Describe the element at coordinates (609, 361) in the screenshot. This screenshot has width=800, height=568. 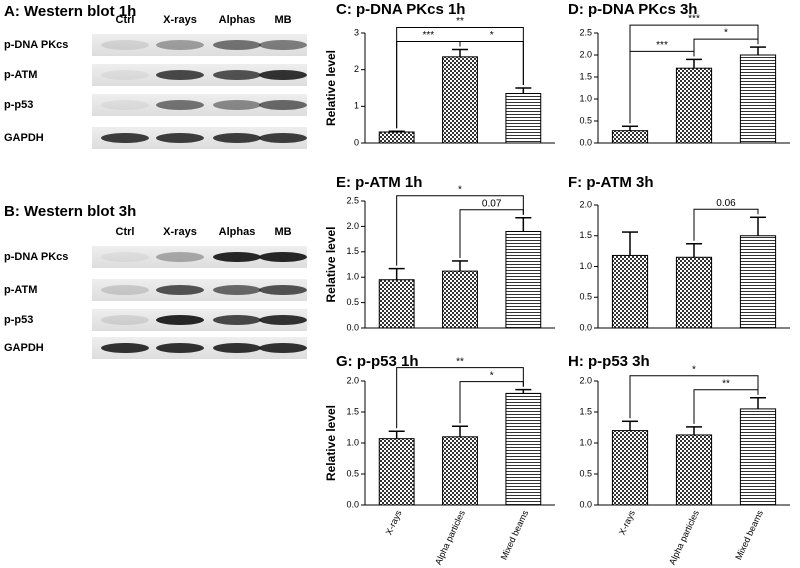
I see `chart-title: H: p-p53 3h` at that location.